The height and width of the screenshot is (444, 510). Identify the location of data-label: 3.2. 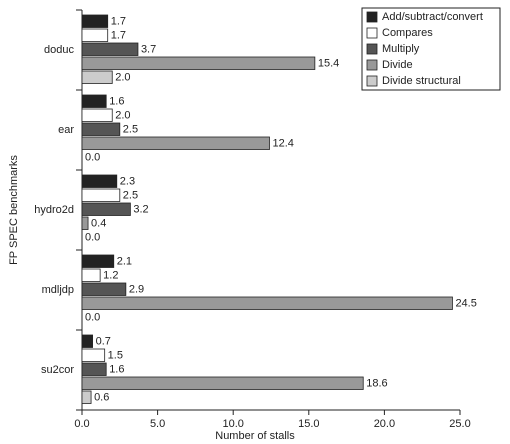
(140, 210).